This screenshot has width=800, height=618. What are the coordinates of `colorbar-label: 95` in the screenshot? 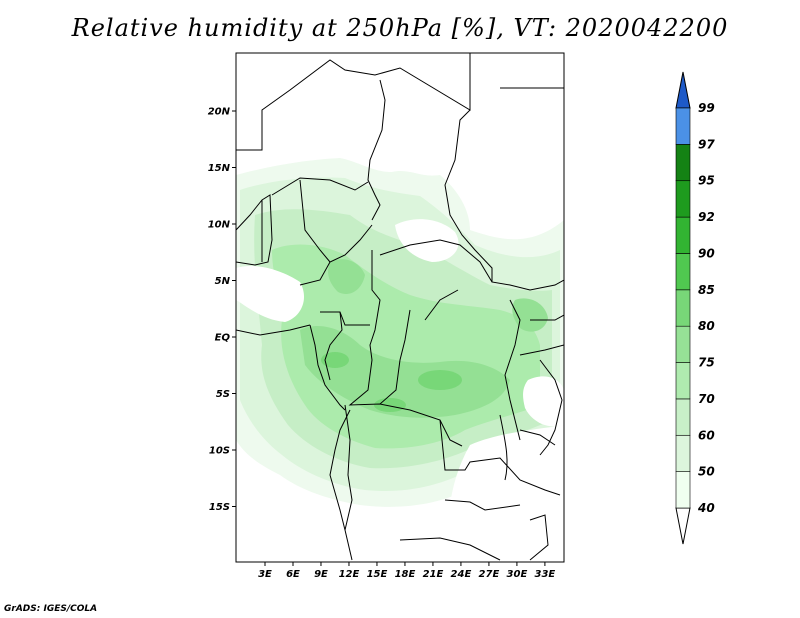 It's located at (706, 181).